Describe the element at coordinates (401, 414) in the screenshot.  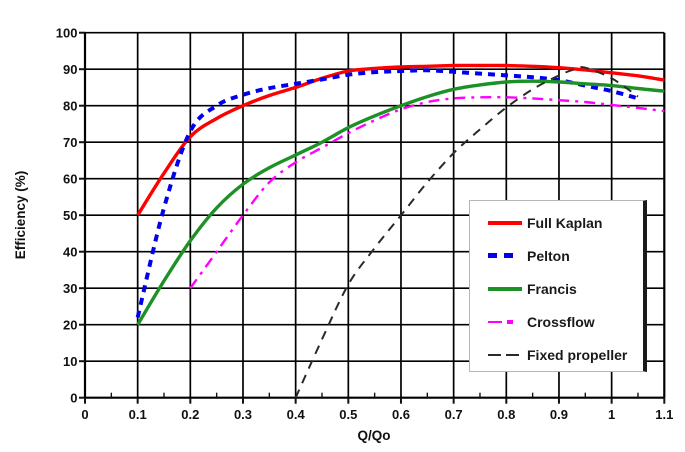
I see `x-tick-label: 0.6` at that location.